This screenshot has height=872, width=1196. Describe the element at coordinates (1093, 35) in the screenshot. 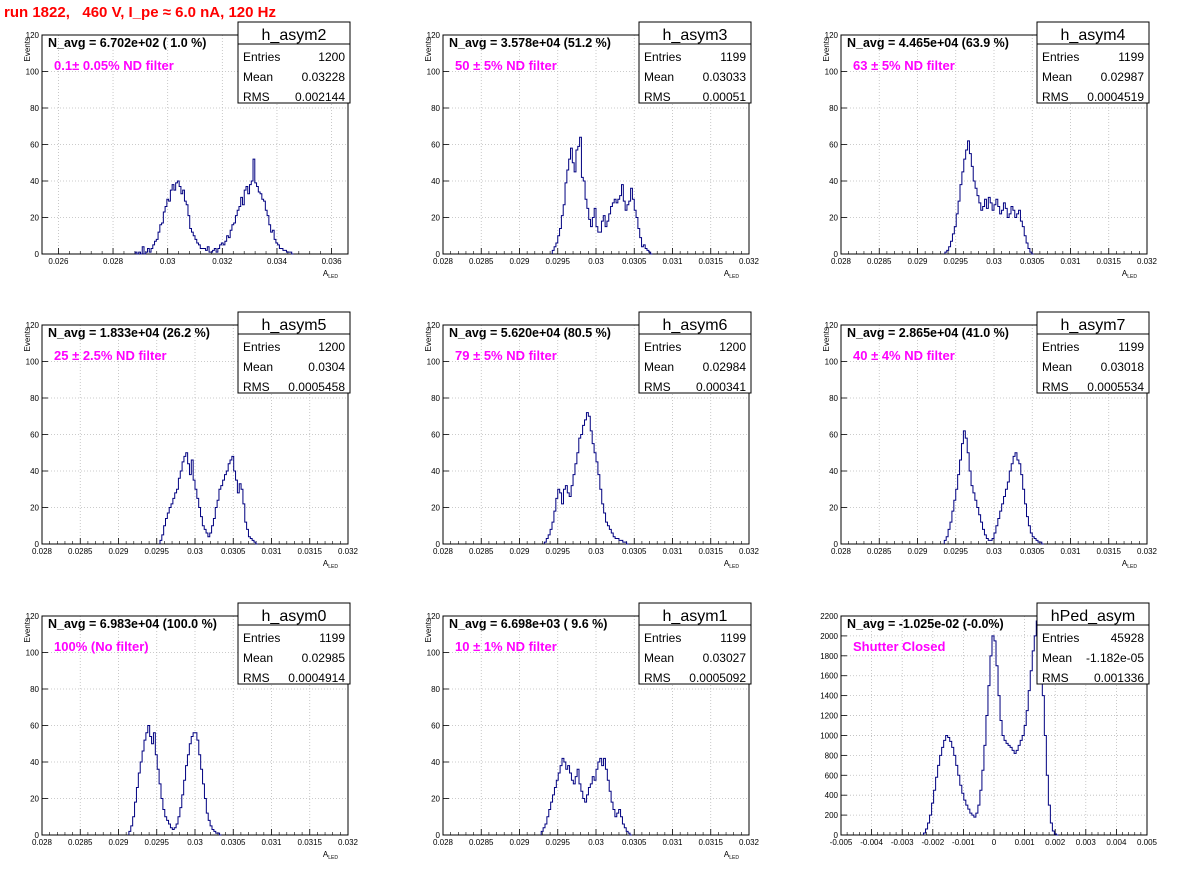

I see `stats-title: h_asym4` at that location.